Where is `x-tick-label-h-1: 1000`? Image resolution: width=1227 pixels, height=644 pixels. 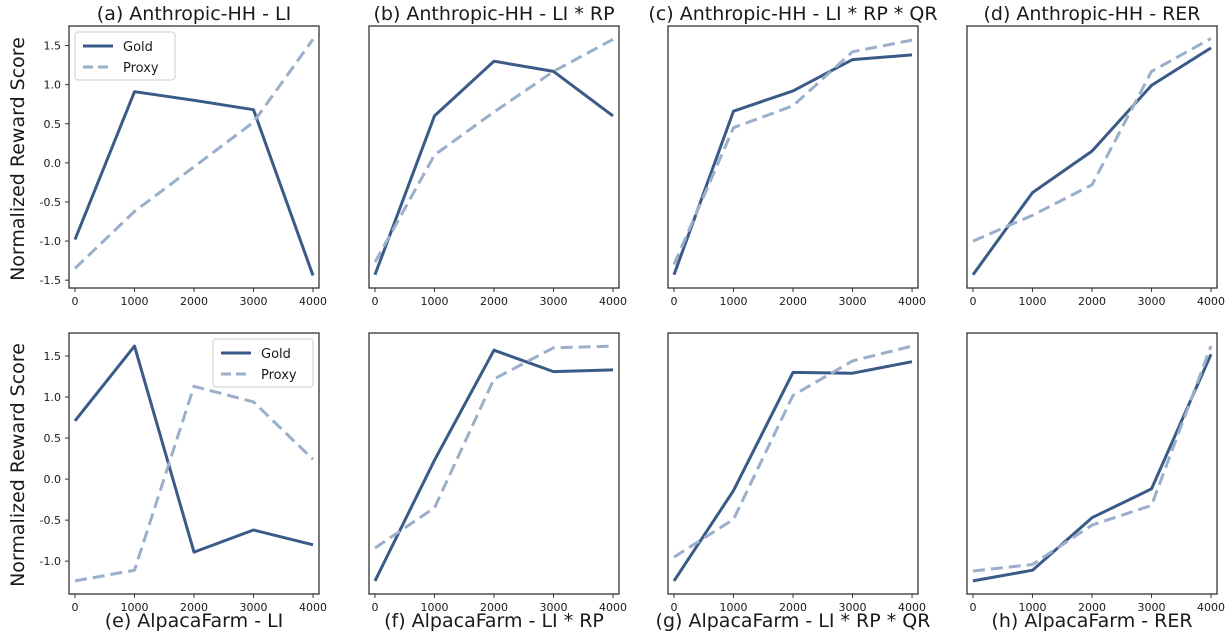 x-tick-label-h-1: 1000 is located at coordinates (1032, 607).